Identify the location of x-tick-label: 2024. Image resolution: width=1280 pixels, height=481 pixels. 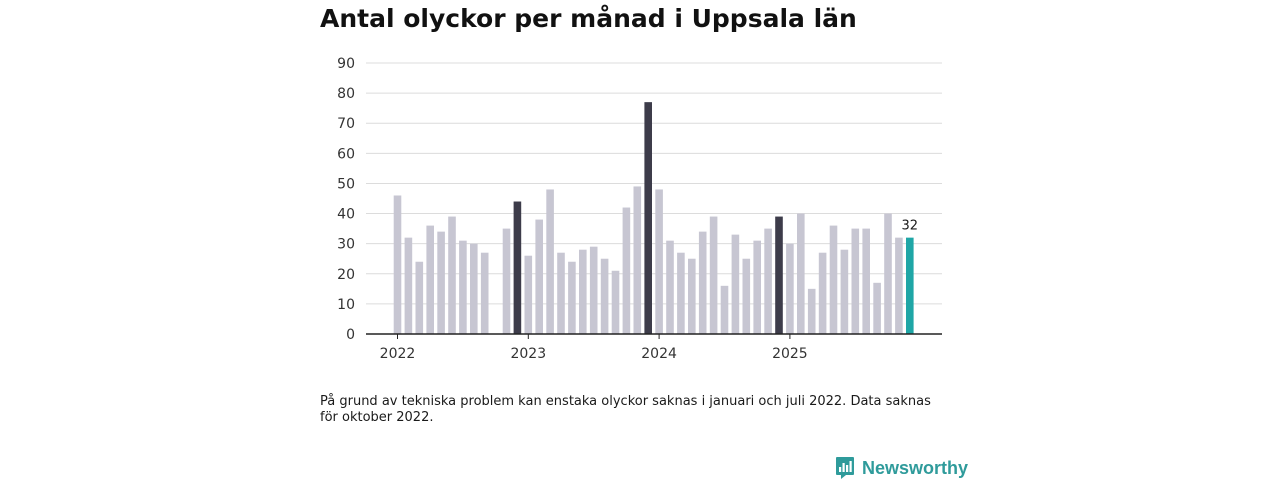
(659, 354).